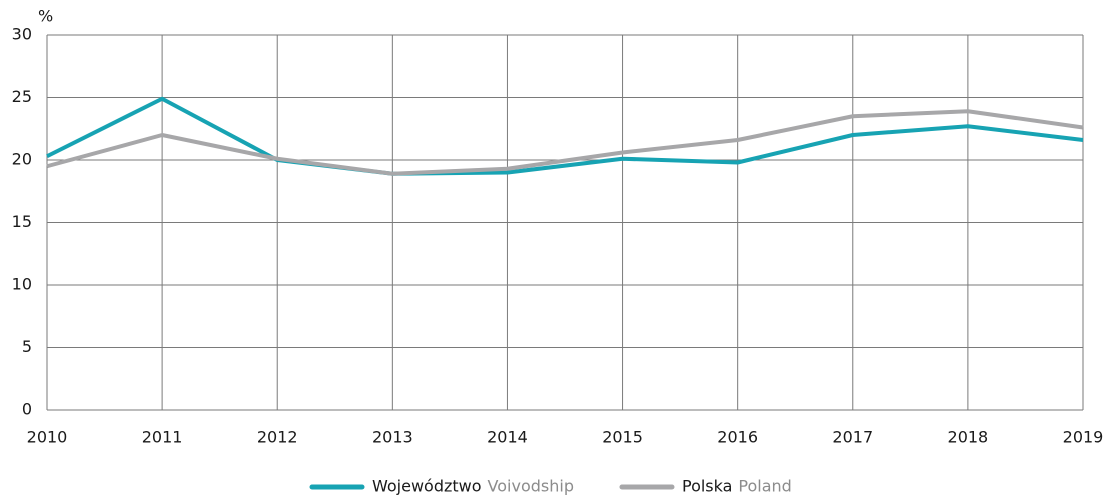 The height and width of the screenshot is (497, 1104). What do you see at coordinates (737, 437) in the screenshot?
I see `x-tick-label: 2016` at bounding box center [737, 437].